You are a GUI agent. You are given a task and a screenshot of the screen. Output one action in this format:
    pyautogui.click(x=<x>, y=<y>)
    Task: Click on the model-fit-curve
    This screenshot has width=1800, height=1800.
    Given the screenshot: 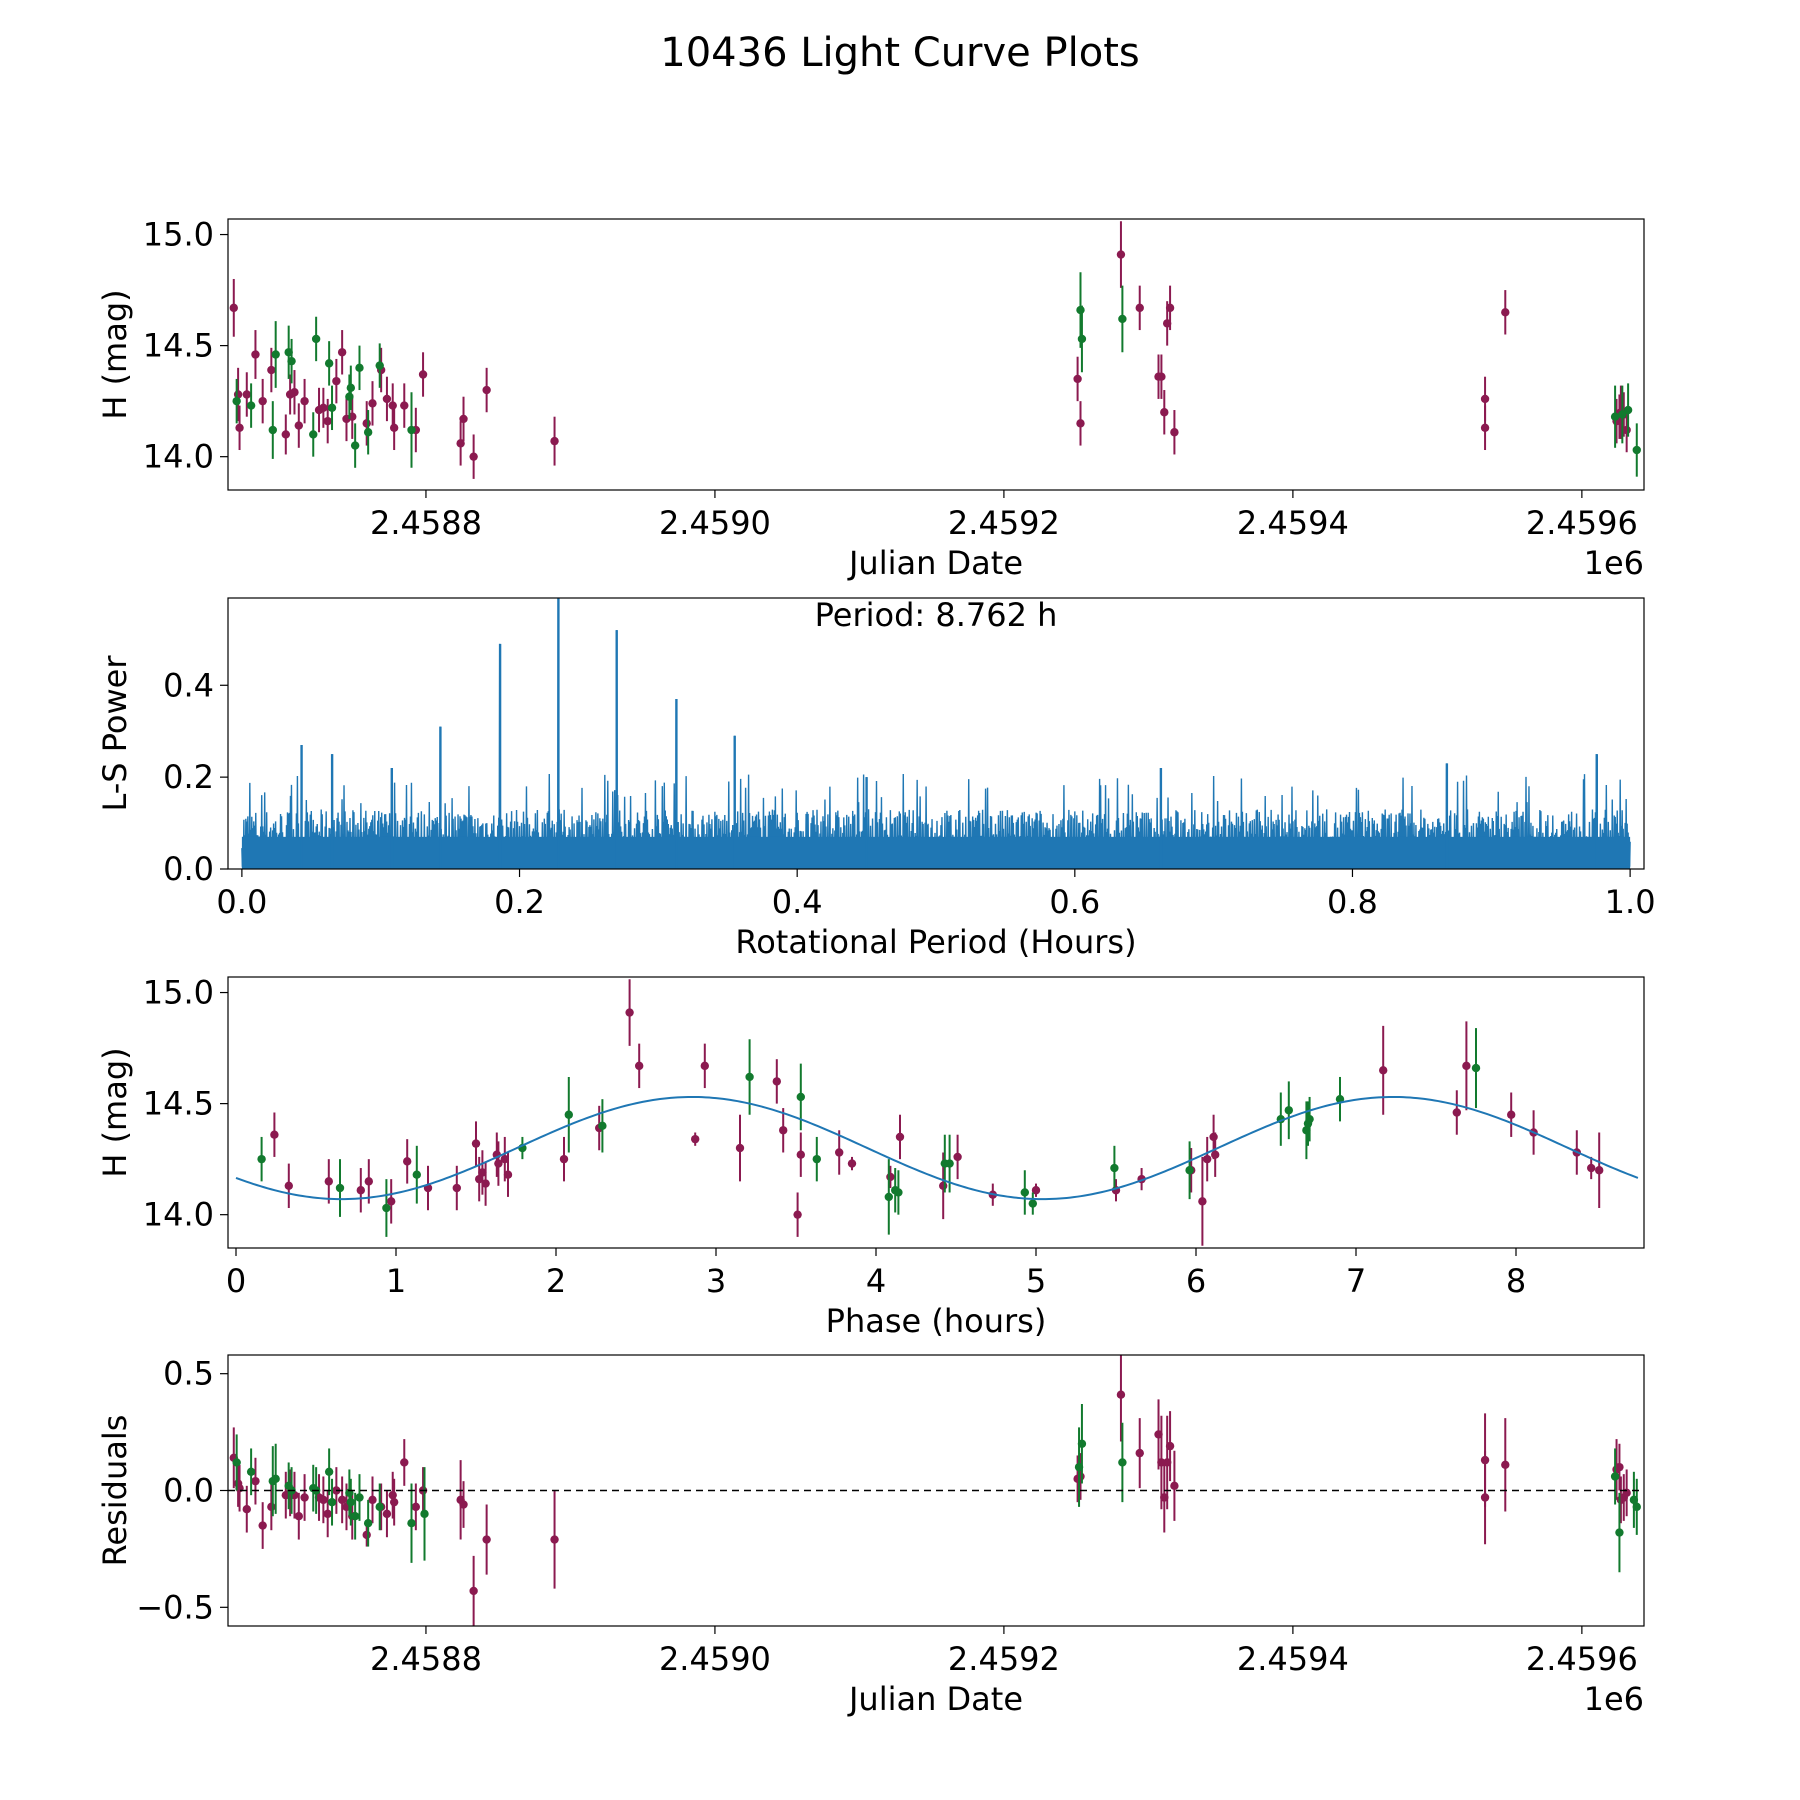 What is the action you would take?
    pyautogui.click(x=937, y=1148)
    